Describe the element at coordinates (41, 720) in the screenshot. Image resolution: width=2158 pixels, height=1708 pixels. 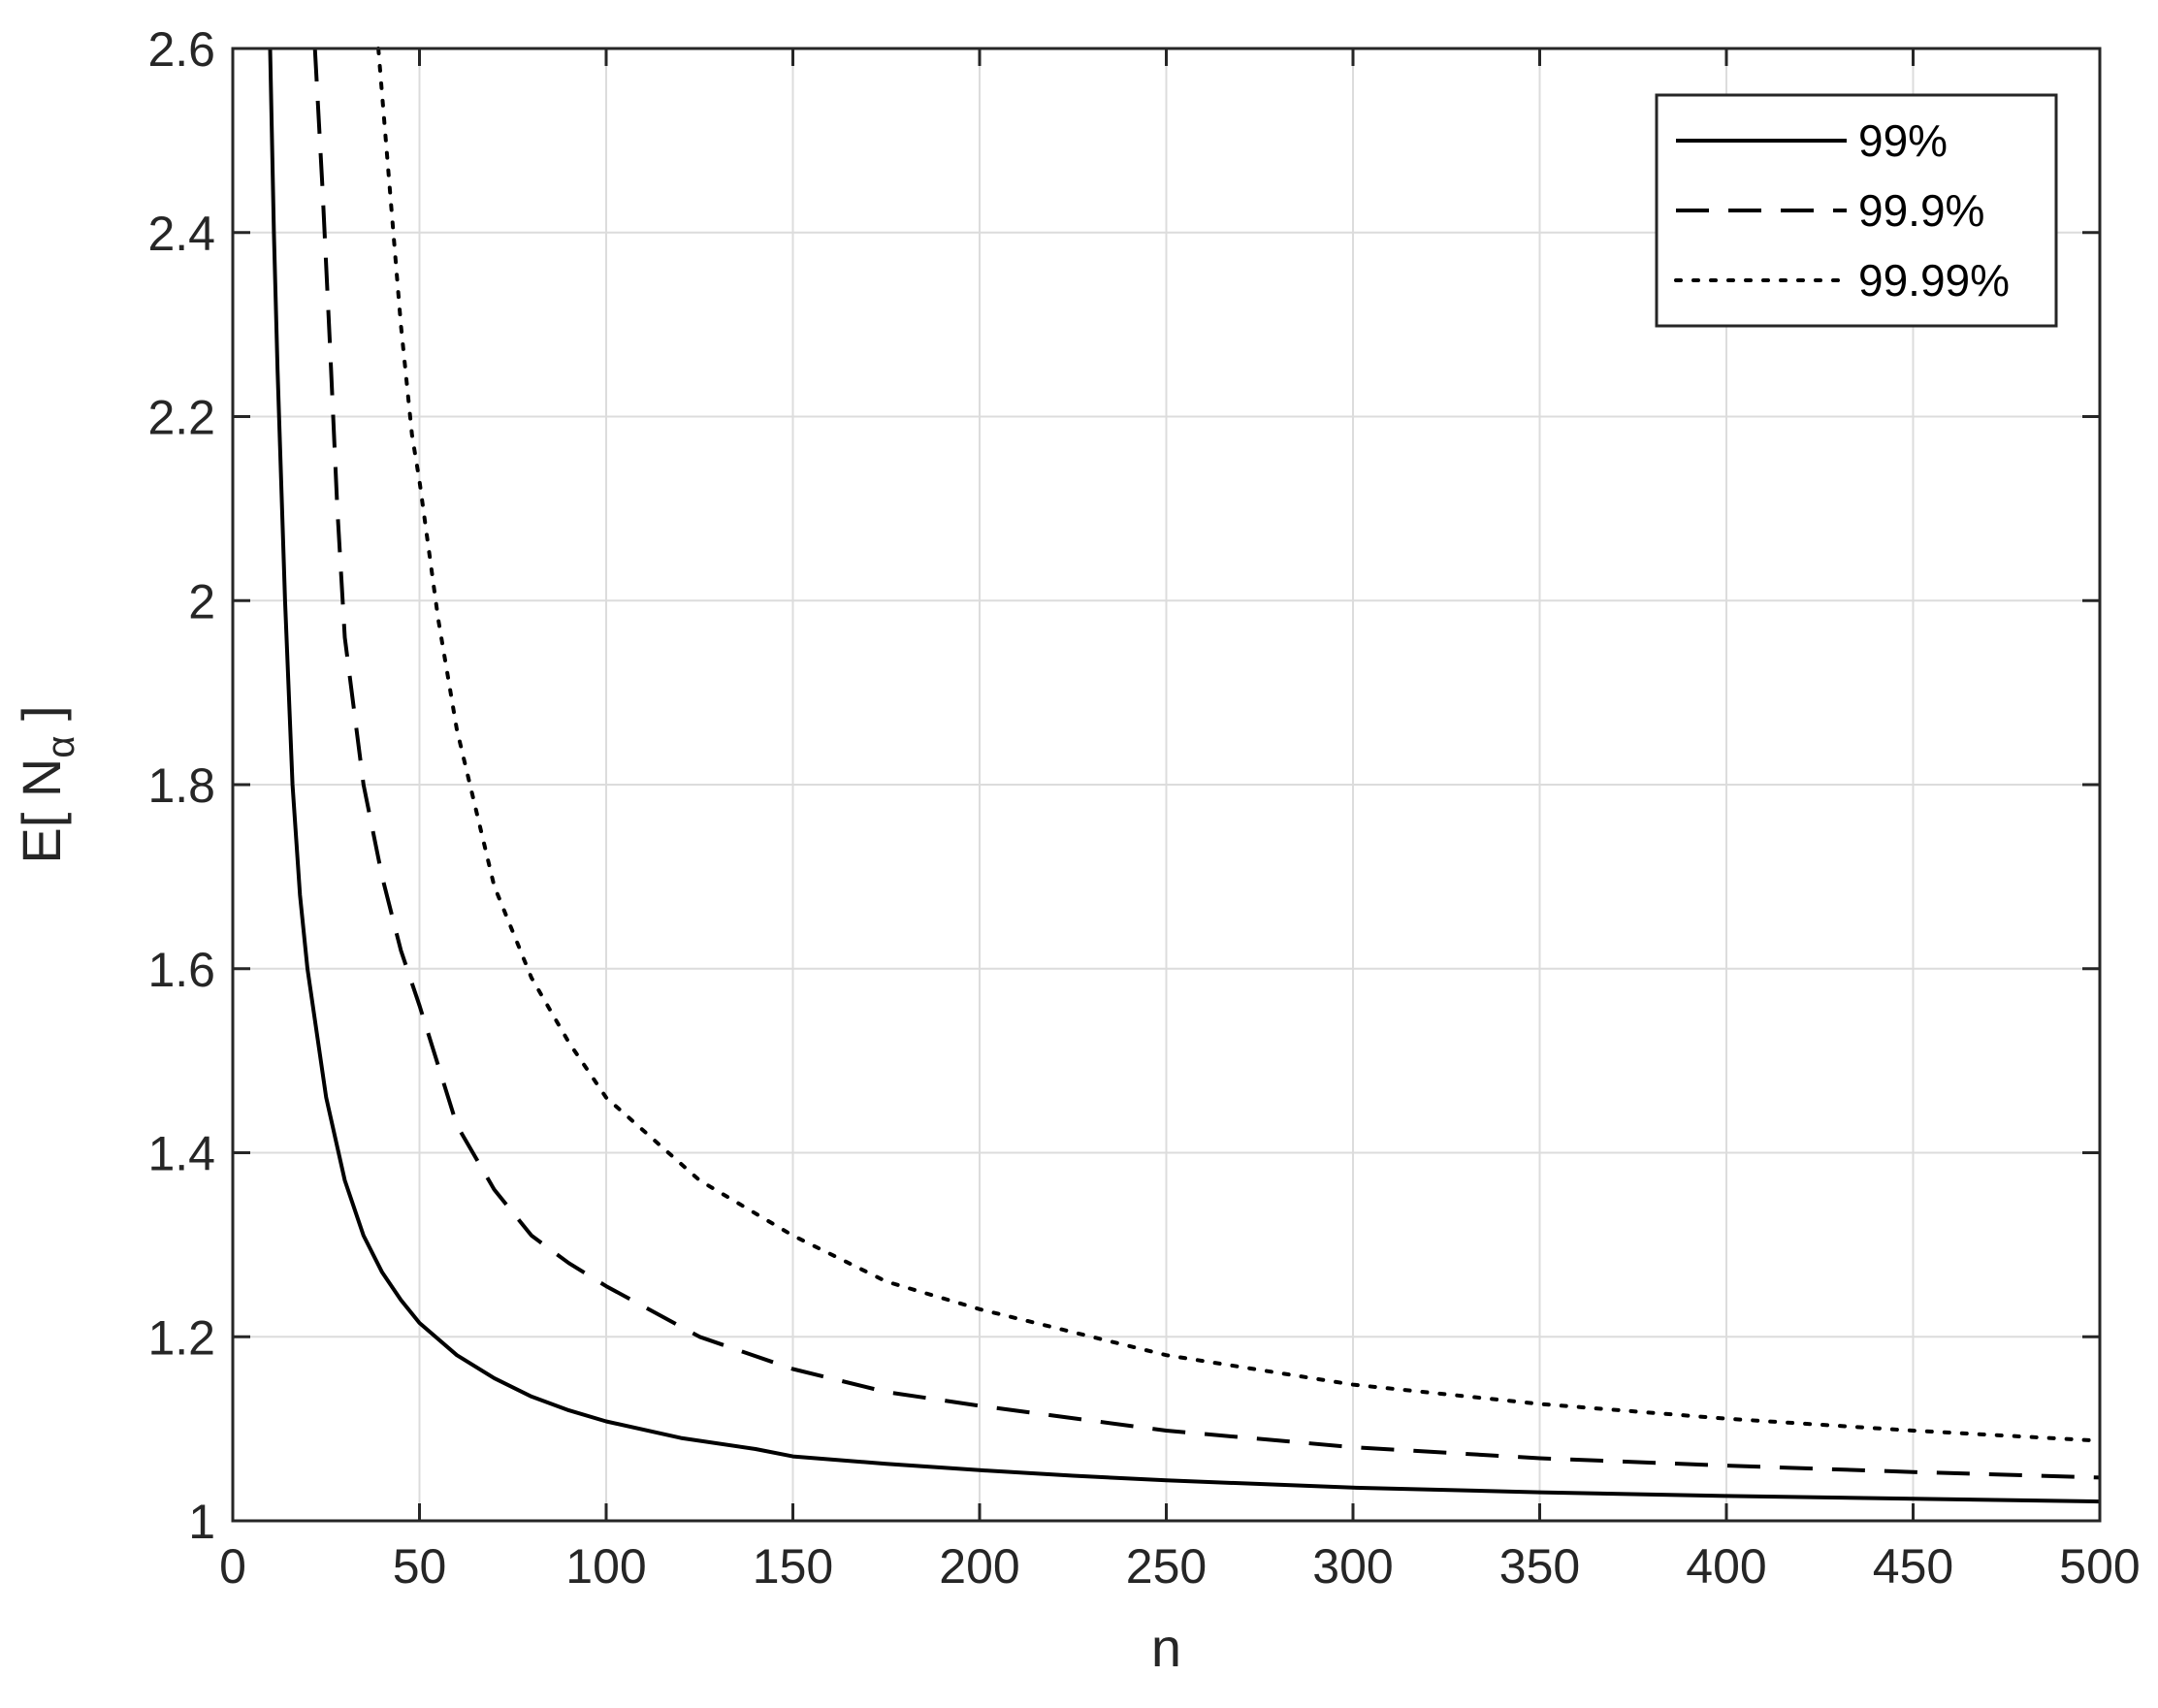
I see `y-axis-label-close: ]` at that location.